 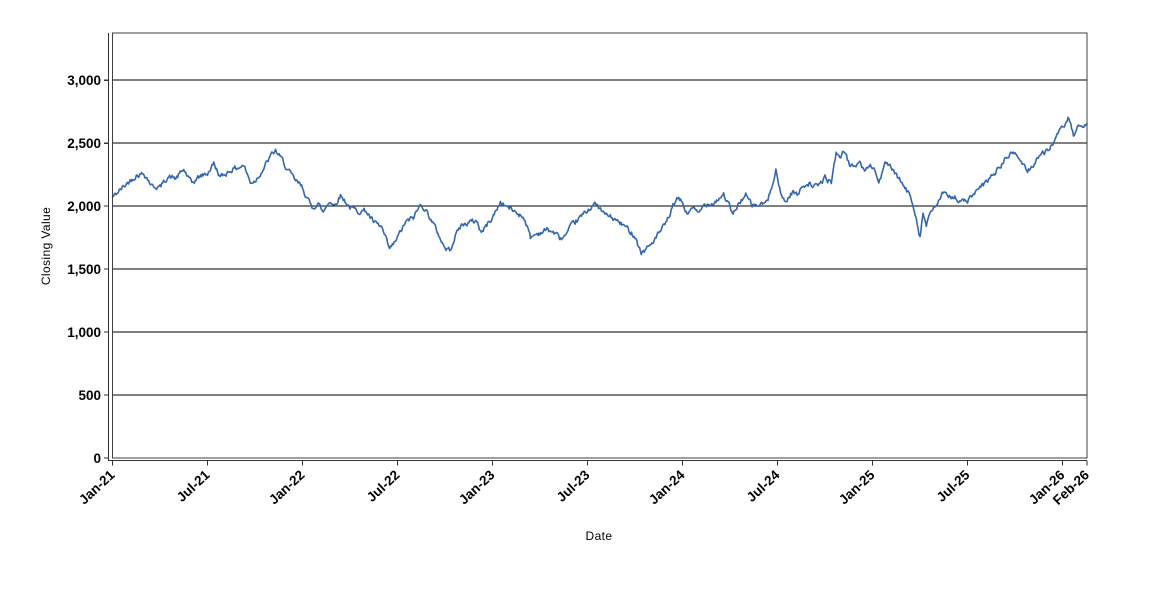 I want to click on x-tick-label: Jul-21, so click(x=193, y=486).